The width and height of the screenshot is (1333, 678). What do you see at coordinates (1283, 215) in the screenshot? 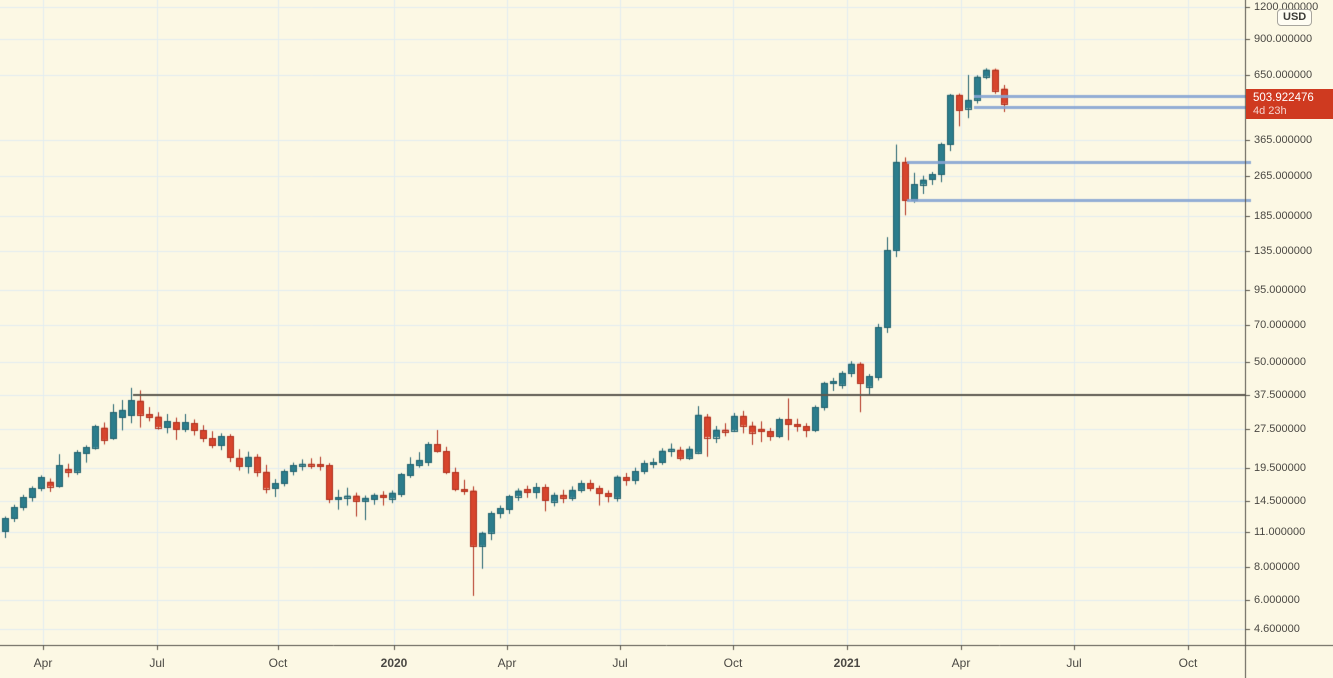
I see `price-tick-label: 185.000000` at bounding box center [1283, 215].